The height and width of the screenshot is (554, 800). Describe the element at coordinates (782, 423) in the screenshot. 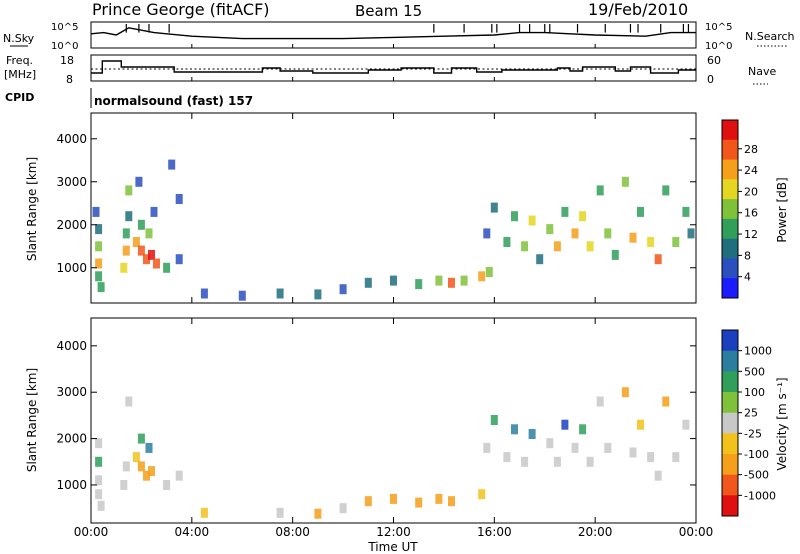

I see `velocity-colorbar-label: Velocity [m s⁻¹]` at that location.